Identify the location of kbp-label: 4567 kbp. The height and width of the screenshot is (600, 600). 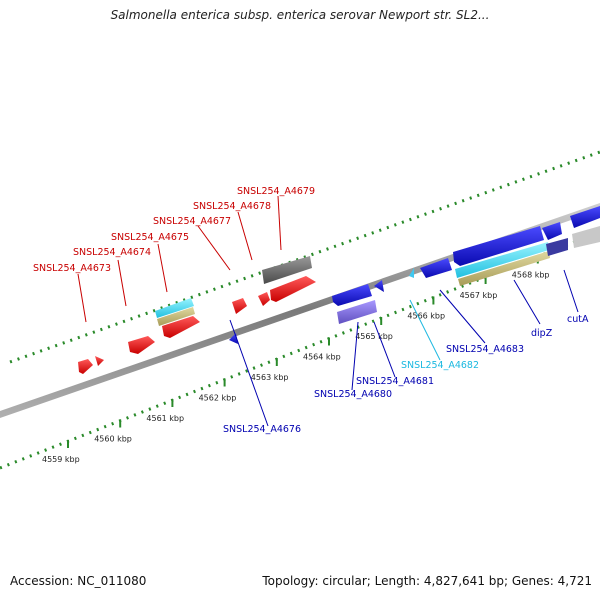
(479, 295).